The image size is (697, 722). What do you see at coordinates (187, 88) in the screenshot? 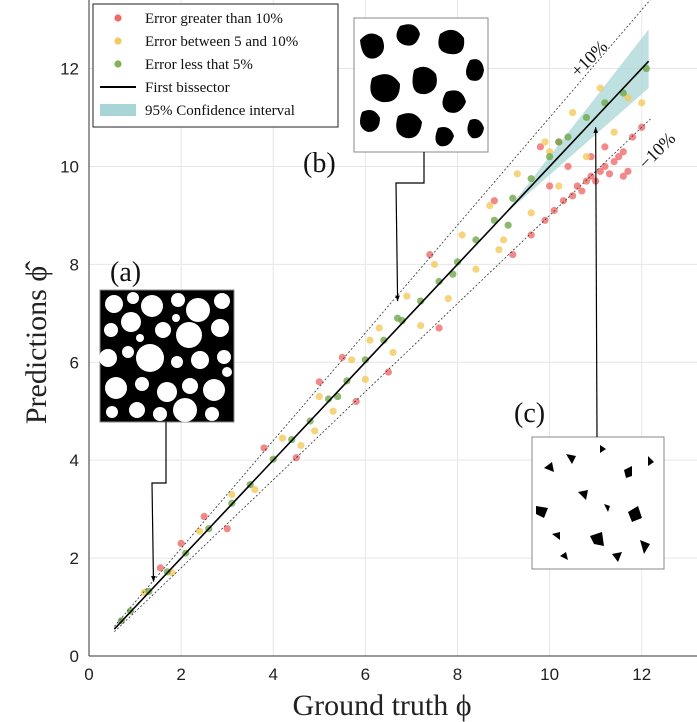
I see `legend-label: First bissector` at bounding box center [187, 88].